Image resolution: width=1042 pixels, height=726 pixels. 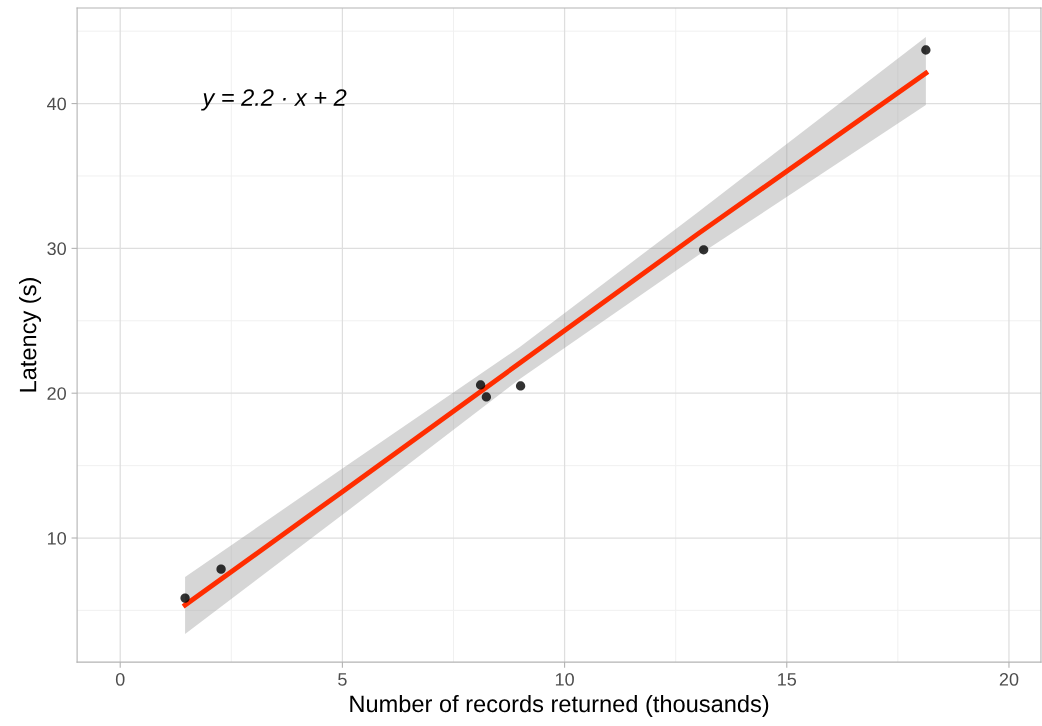 I want to click on y-tick-label: 10, so click(x=56, y=538).